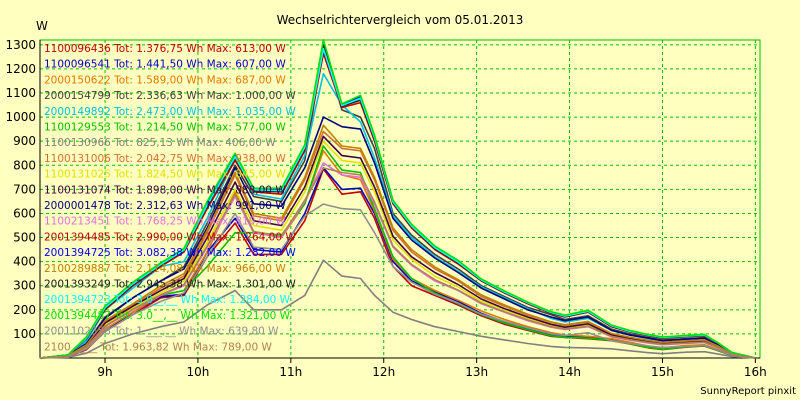  Describe the element at coordinates (24, 213) in the screenshot. I see `y-tick-label: 600` at that location.